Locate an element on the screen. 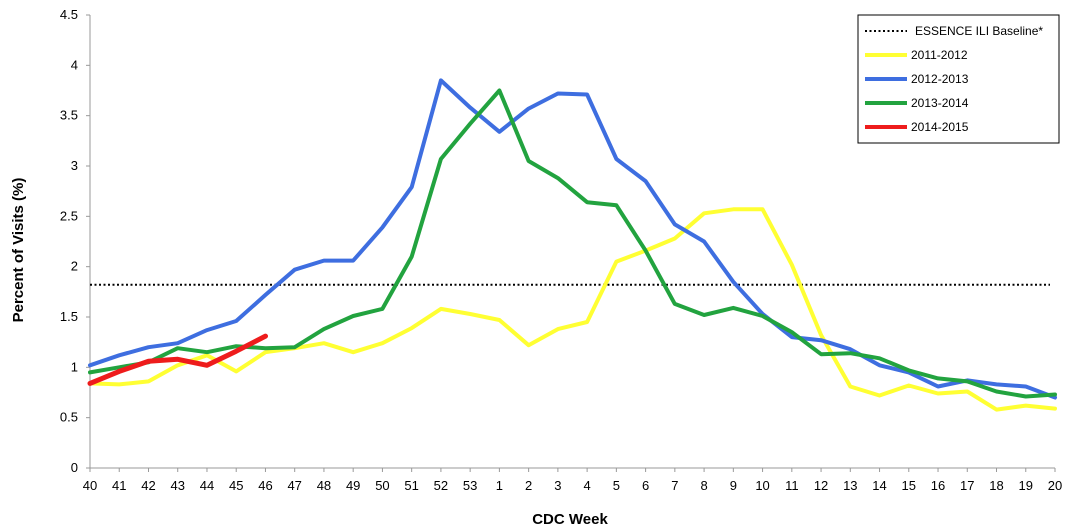 The image size is (1070, 529). x-tick-label: 20 is located at coordinates (1055, 485).